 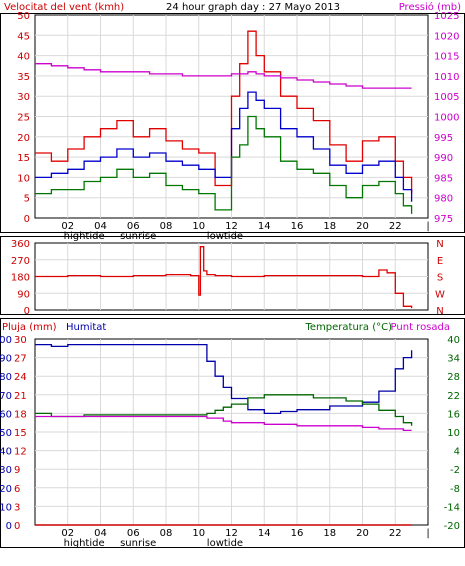 What do you see at coordinates (29, 327) in the screenshot?
I see `rain-label: Pluja (mm)` at bounding box center [29, 327].